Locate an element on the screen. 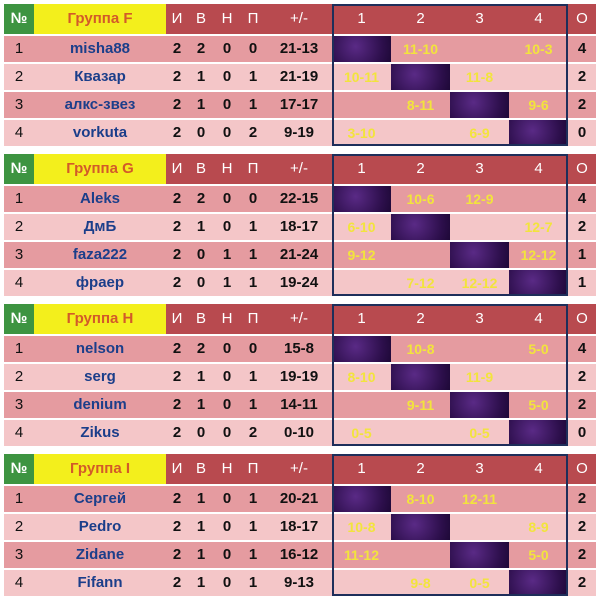  match-result: 12-12 is located at coordinates (538, 255).